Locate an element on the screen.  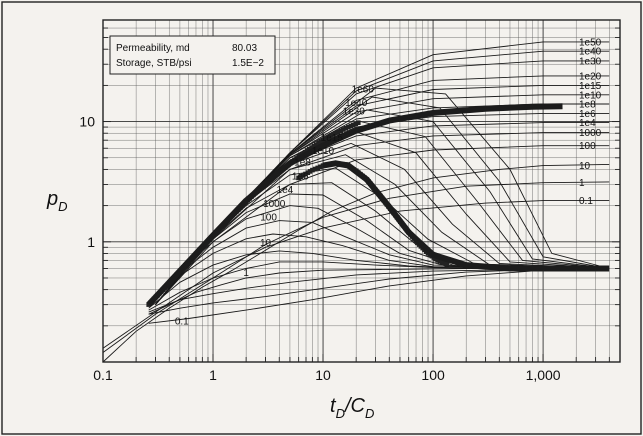
x-tick-label: 1 is located at coordinates (213, 375).